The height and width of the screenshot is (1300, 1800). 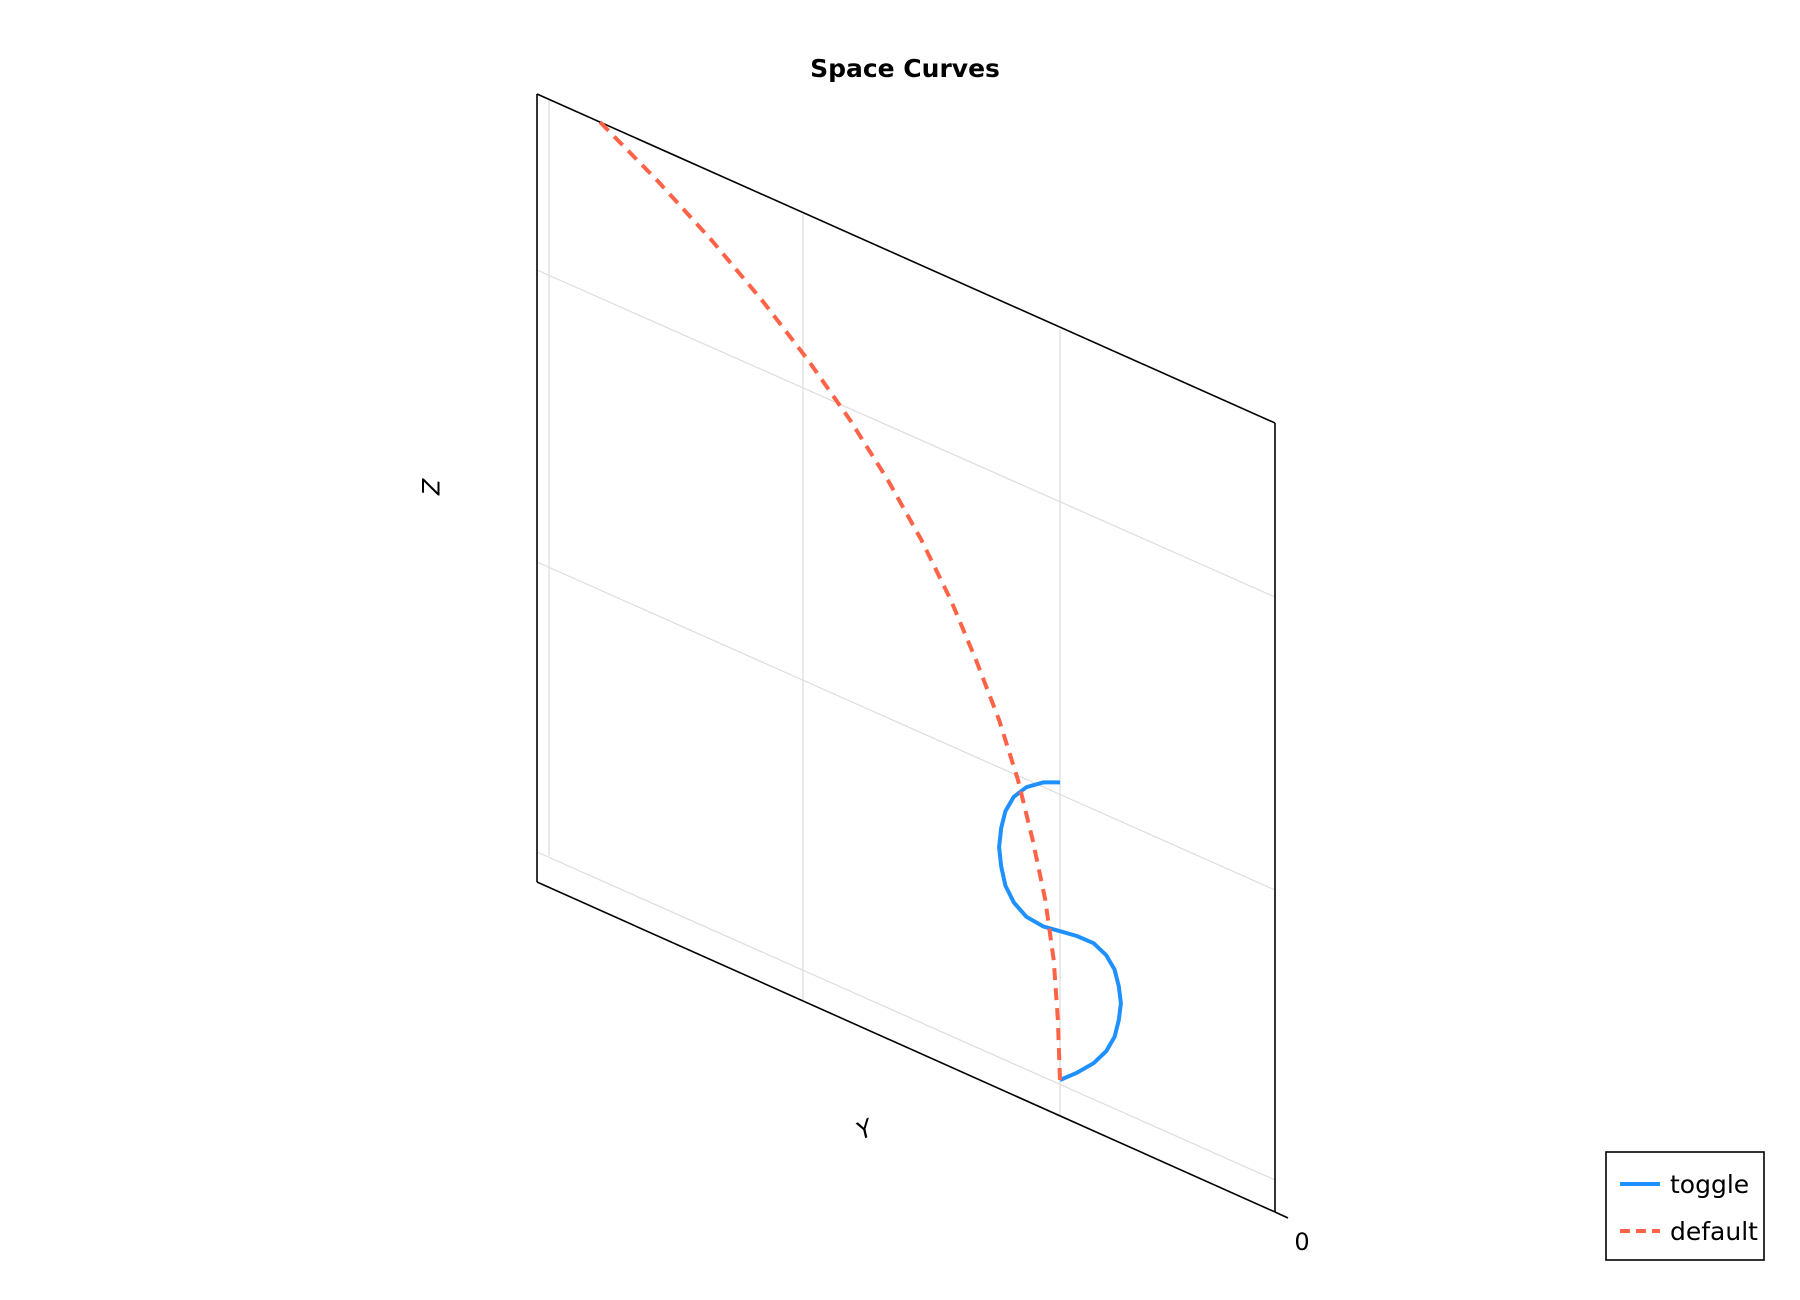 I want to click on frame-bottom-edge, so click(x=906, y=1047).